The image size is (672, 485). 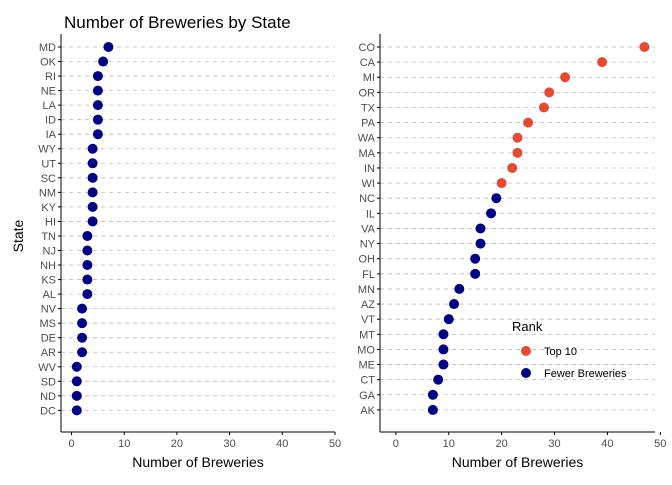 I want to click on y-tick-label: TX, so click(x=368, y=108).